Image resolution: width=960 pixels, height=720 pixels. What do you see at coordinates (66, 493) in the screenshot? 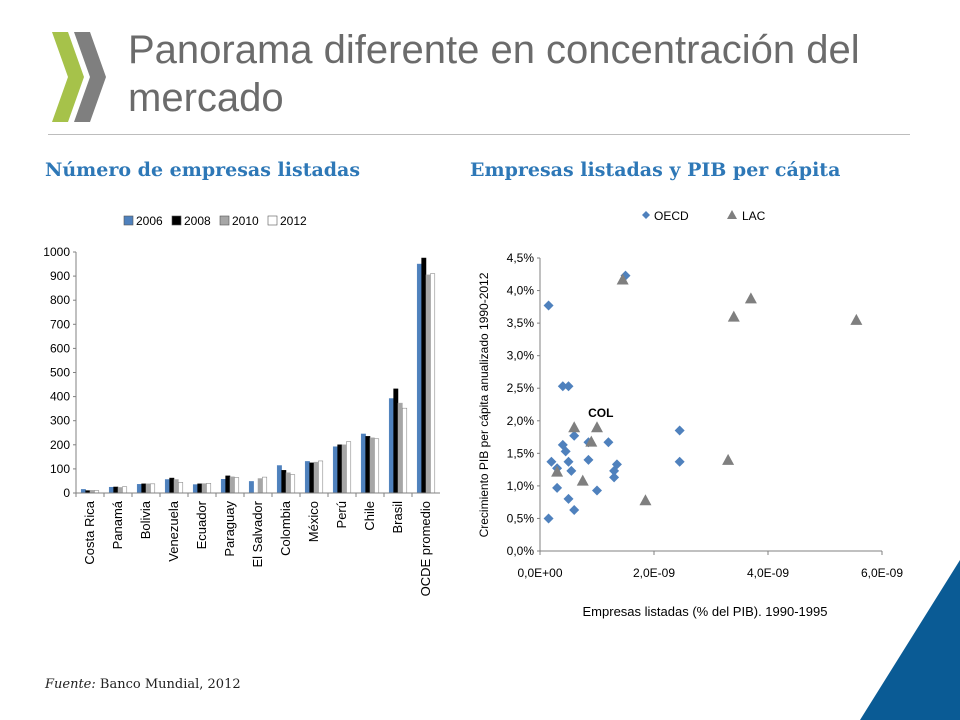
I see `y-tick-label: 0` at bounding box center [66, 493].